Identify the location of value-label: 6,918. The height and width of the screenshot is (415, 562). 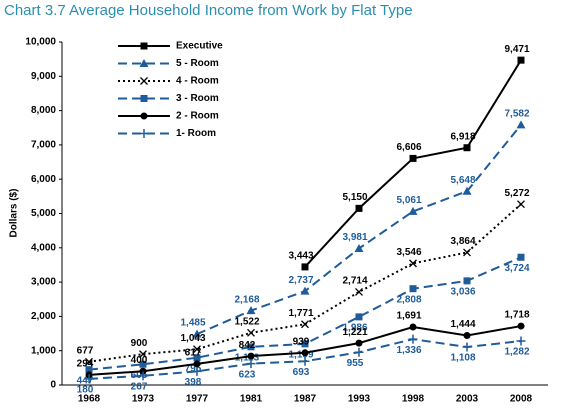
(462, 136).